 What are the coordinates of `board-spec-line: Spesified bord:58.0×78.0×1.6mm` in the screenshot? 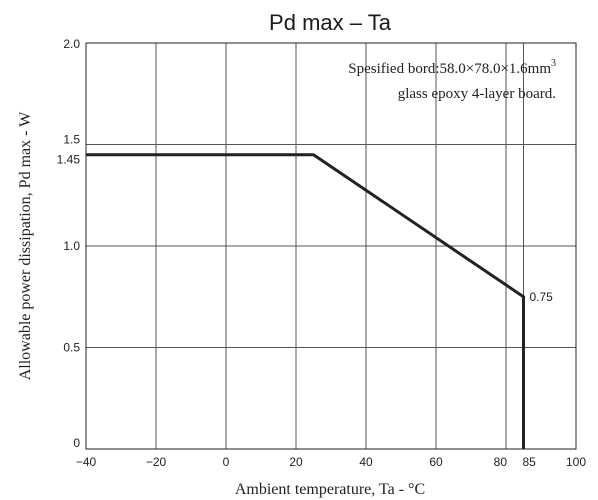 It's located at (449, 69).